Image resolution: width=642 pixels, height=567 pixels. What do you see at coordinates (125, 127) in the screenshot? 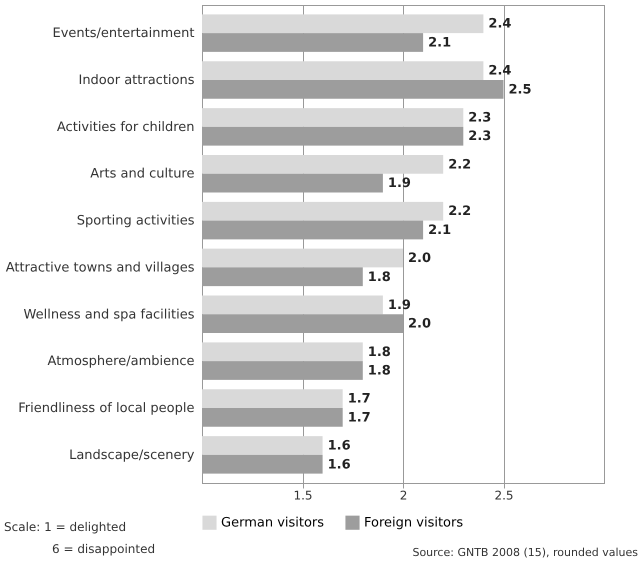
I see `y-tick-label: Activities for children` at bounding box center [125, 127].